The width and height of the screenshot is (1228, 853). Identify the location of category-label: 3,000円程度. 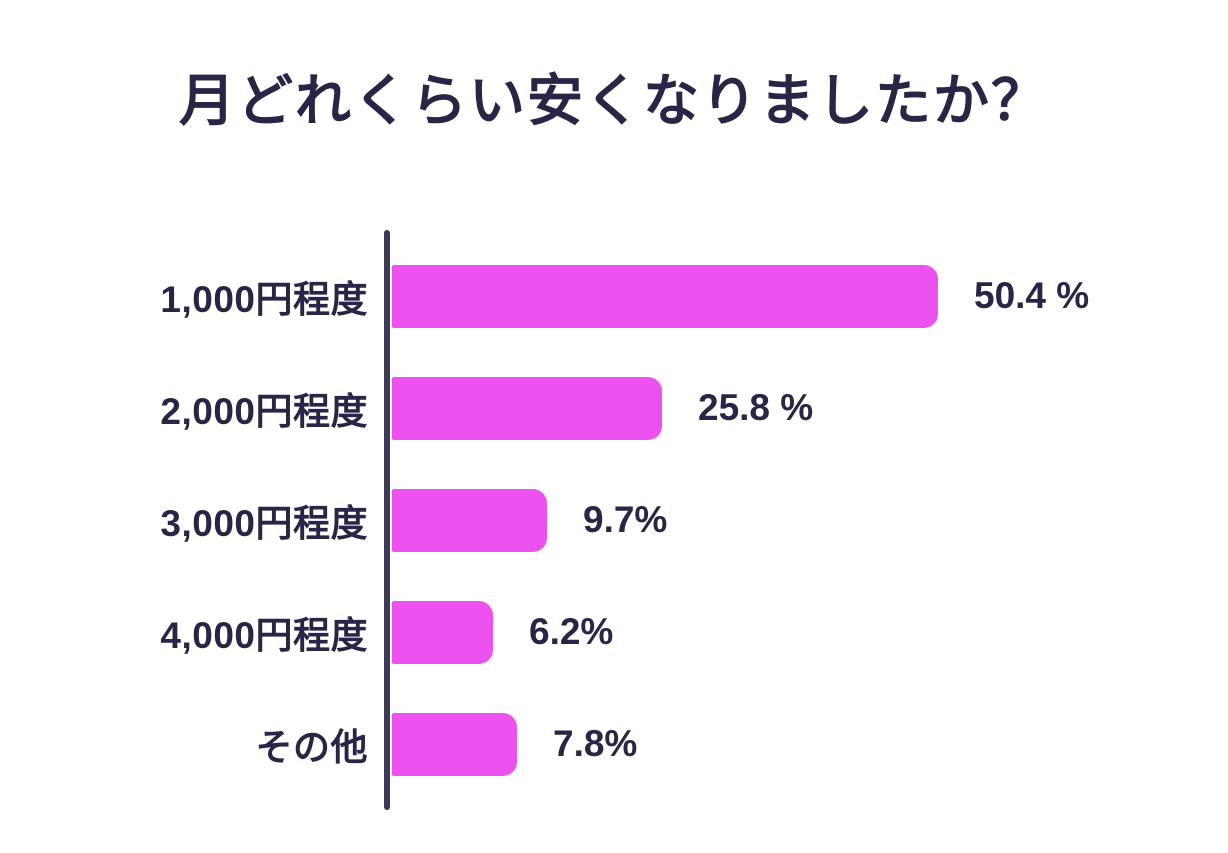
(264, 523).